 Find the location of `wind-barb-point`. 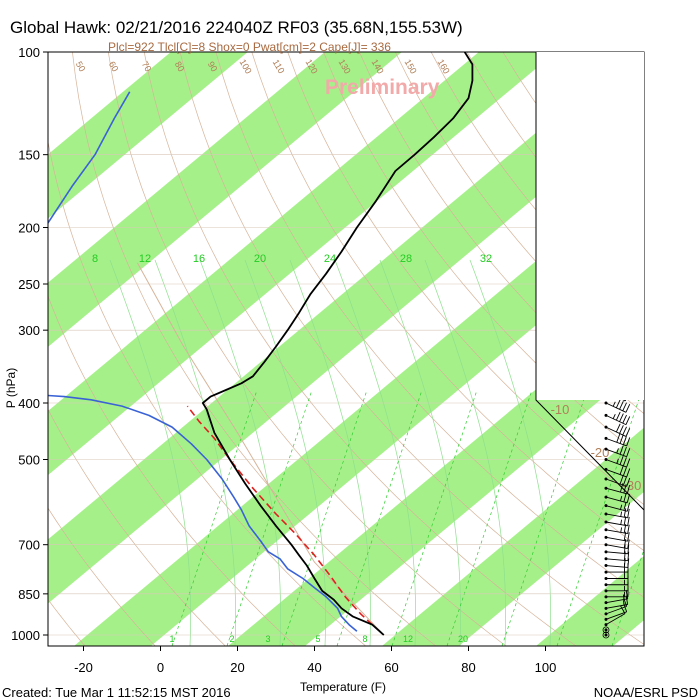

wind-barb-point is located at coordinates (606, 635).